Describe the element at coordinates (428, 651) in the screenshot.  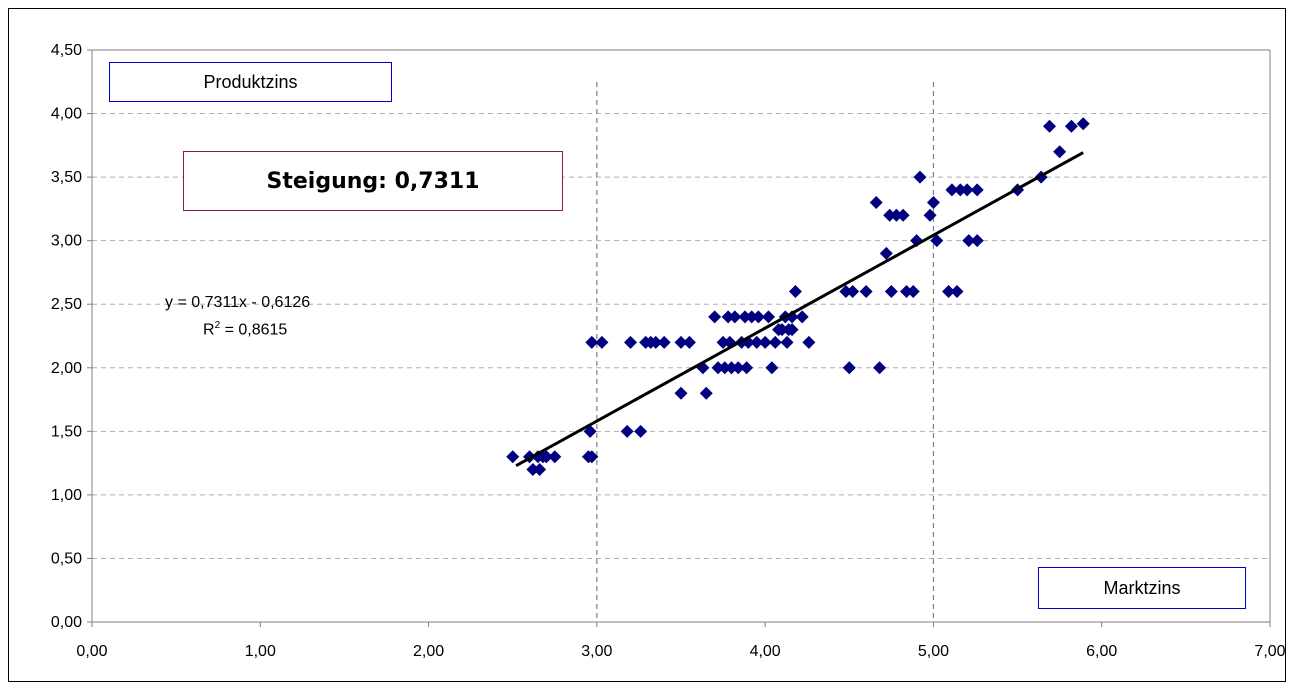
I see `x-tick-label: 2,00` at that location.